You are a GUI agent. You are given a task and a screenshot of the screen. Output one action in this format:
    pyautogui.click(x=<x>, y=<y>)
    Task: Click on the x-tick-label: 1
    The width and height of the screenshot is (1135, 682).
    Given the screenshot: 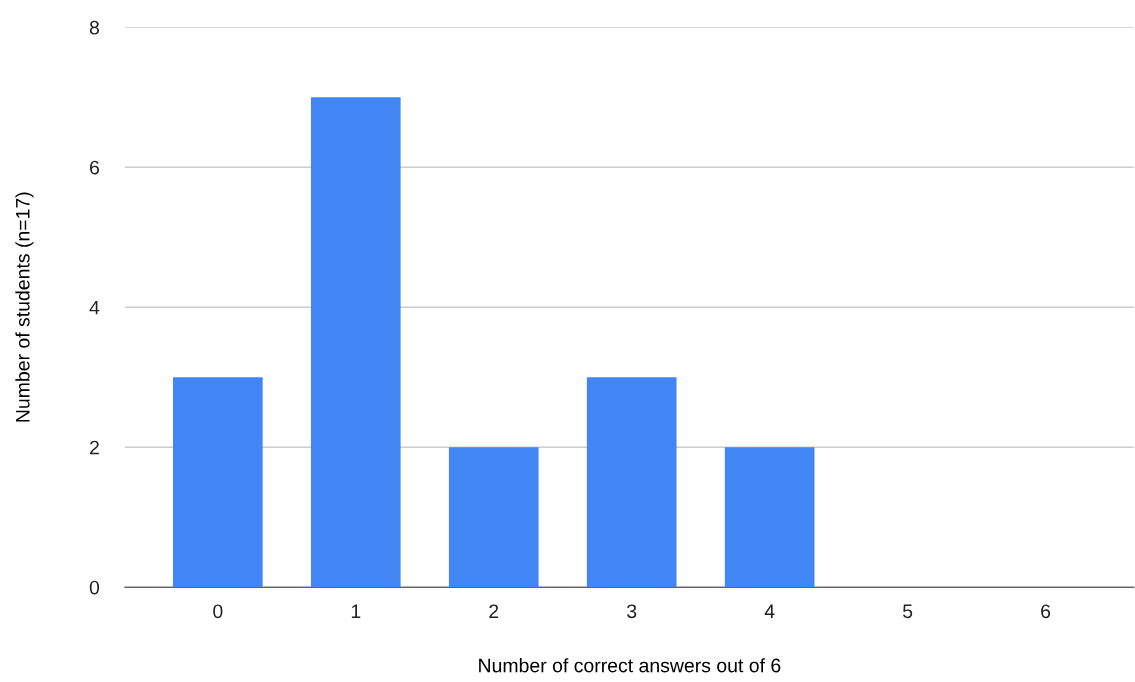 What is the action you would take?
    pyautogui.click(x=356, y=611)
    